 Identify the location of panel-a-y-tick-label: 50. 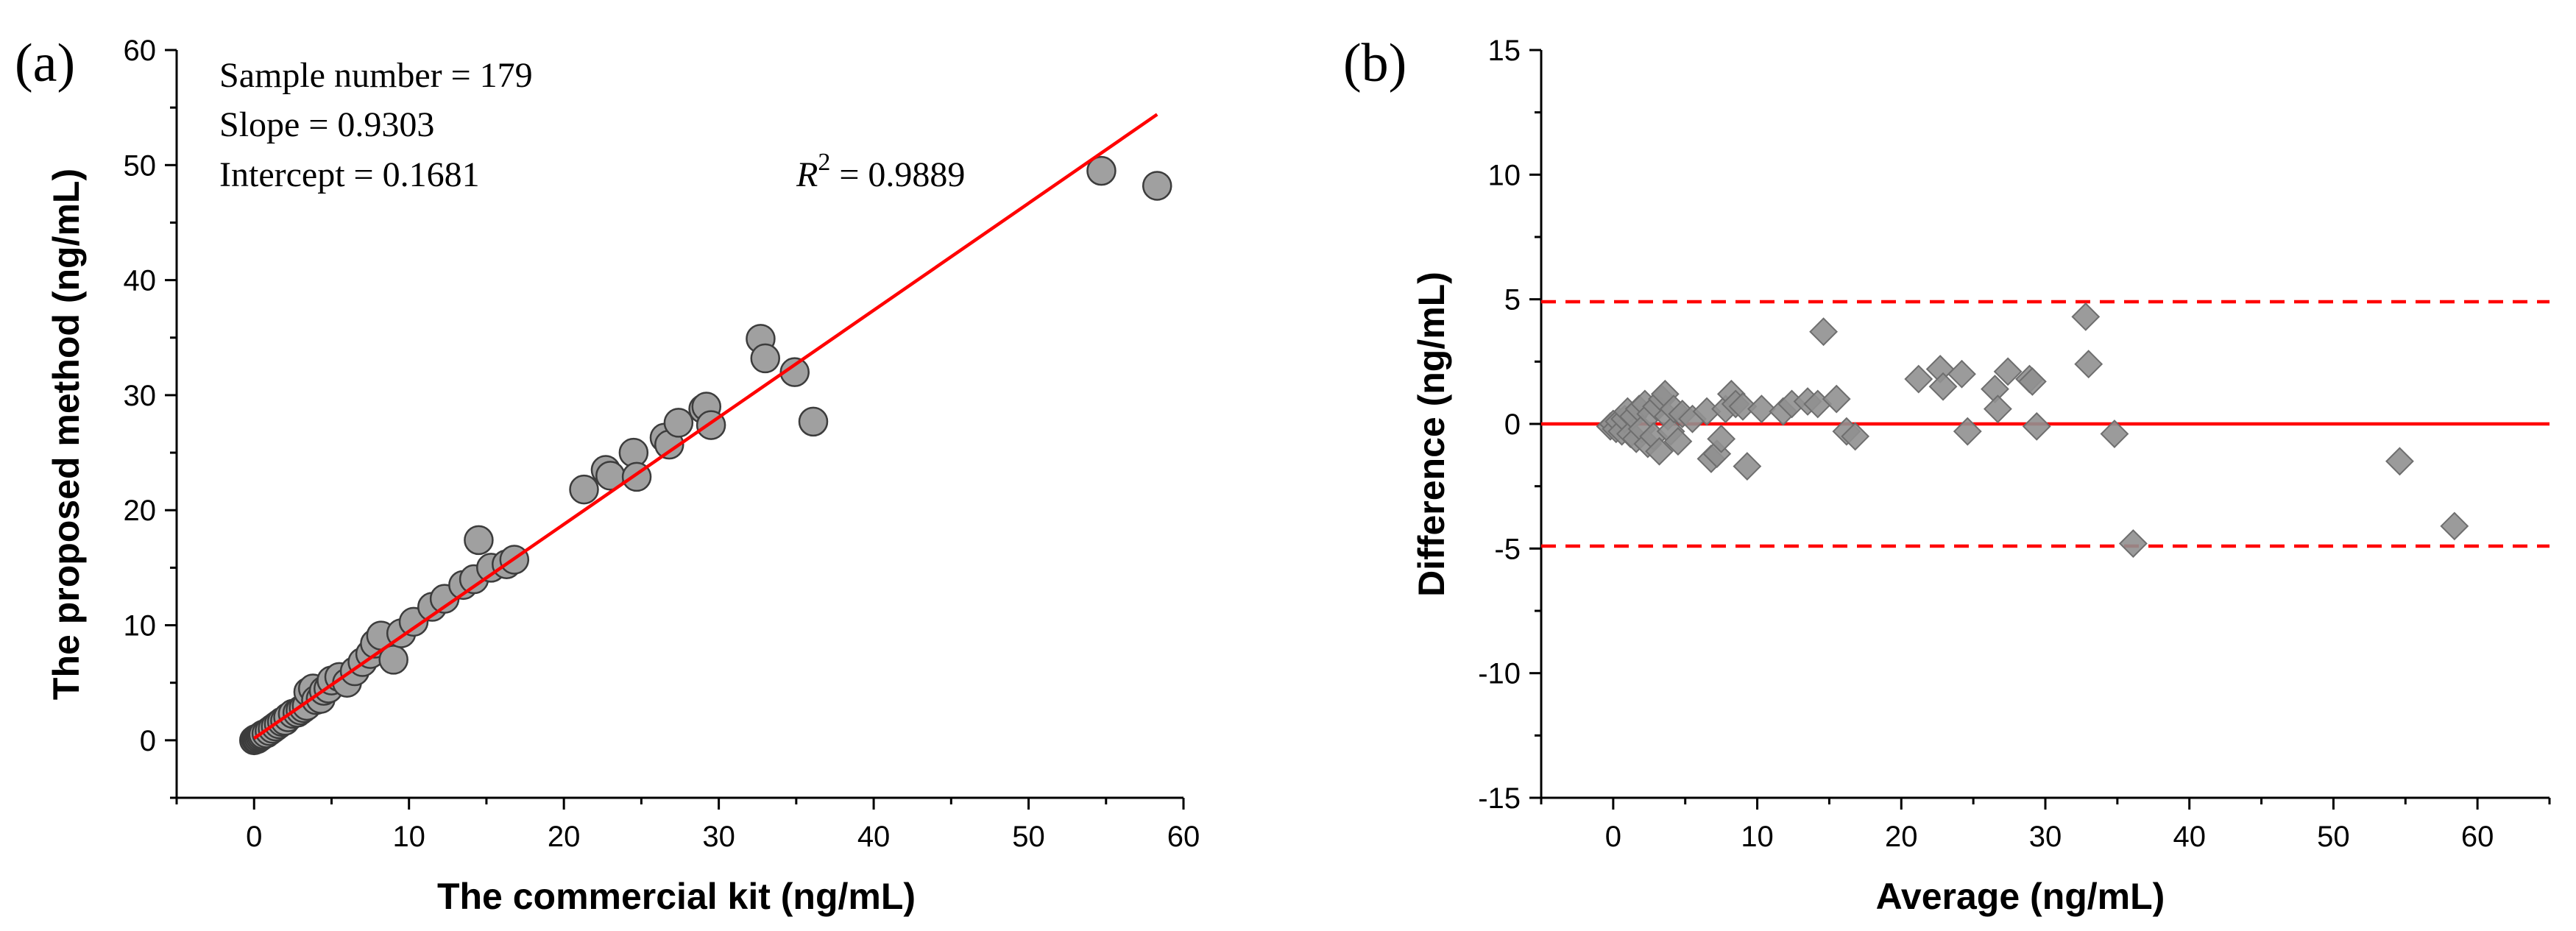
(140, 165).